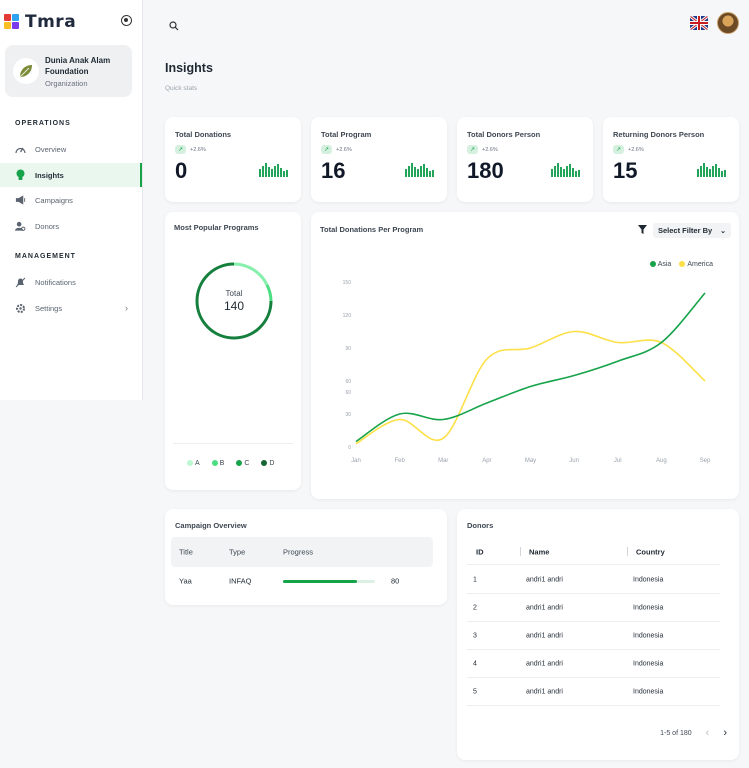  I want to click on table-row: 4 andri1 andri Indonesia, so click(593, 664).